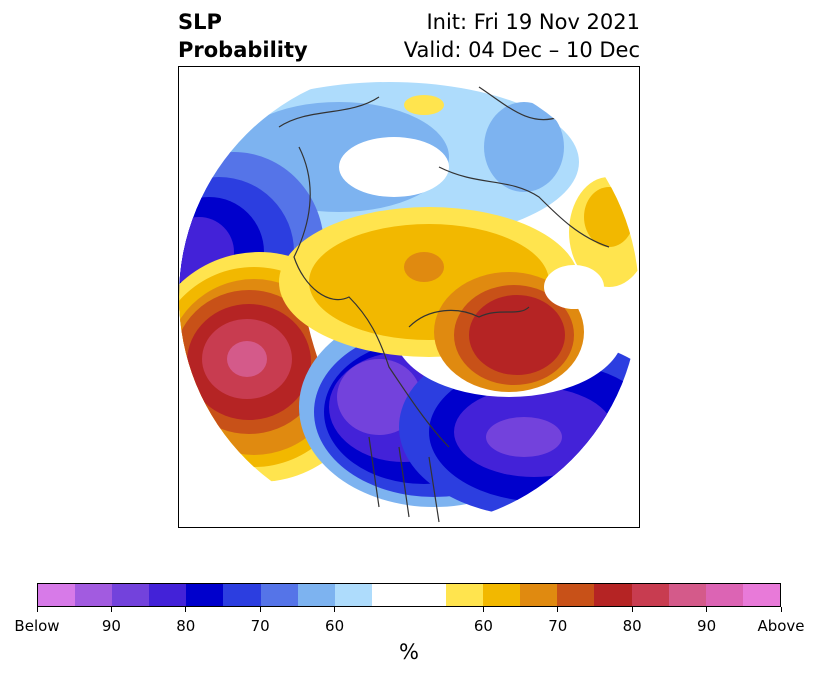  Describe the element at coordinates (521, 50) in the screenshot. I see `valid-range: Valid: 04 Dec – 10 Dec` at that location.